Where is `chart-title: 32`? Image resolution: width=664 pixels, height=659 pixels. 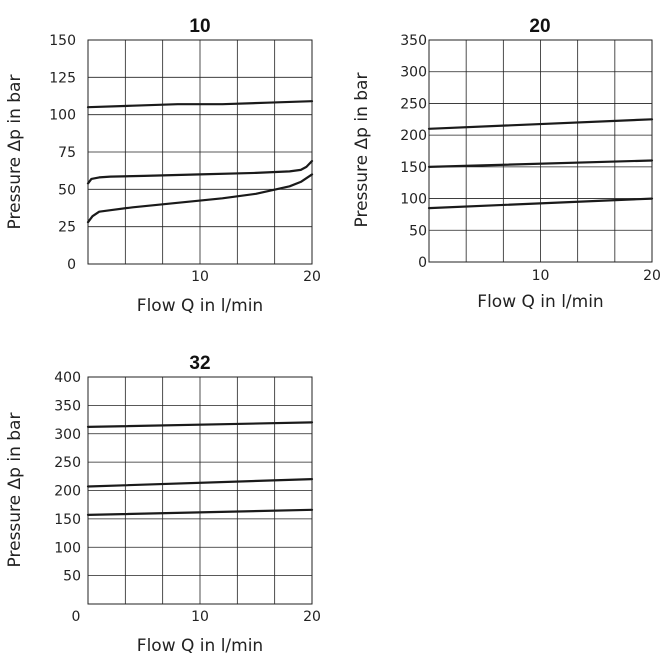 chart-title: 32 is located at coordinates (199, 363).